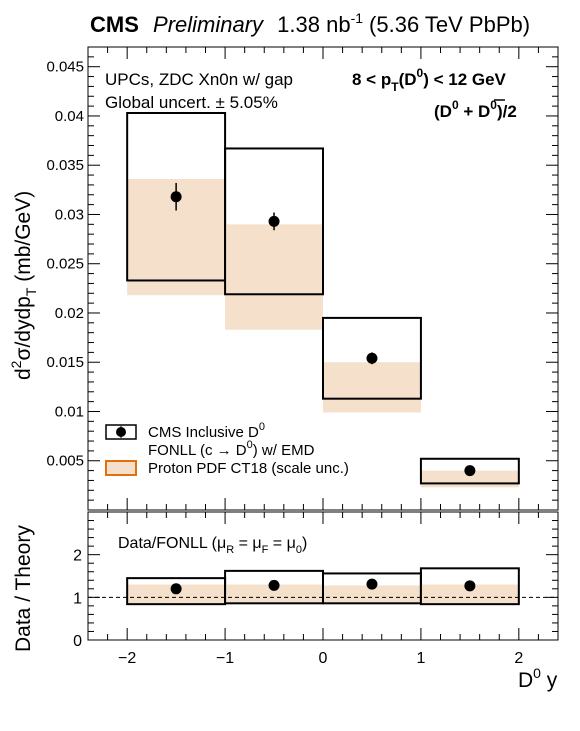  I want to click on lumi-exponent: -1, so click(357, 18).